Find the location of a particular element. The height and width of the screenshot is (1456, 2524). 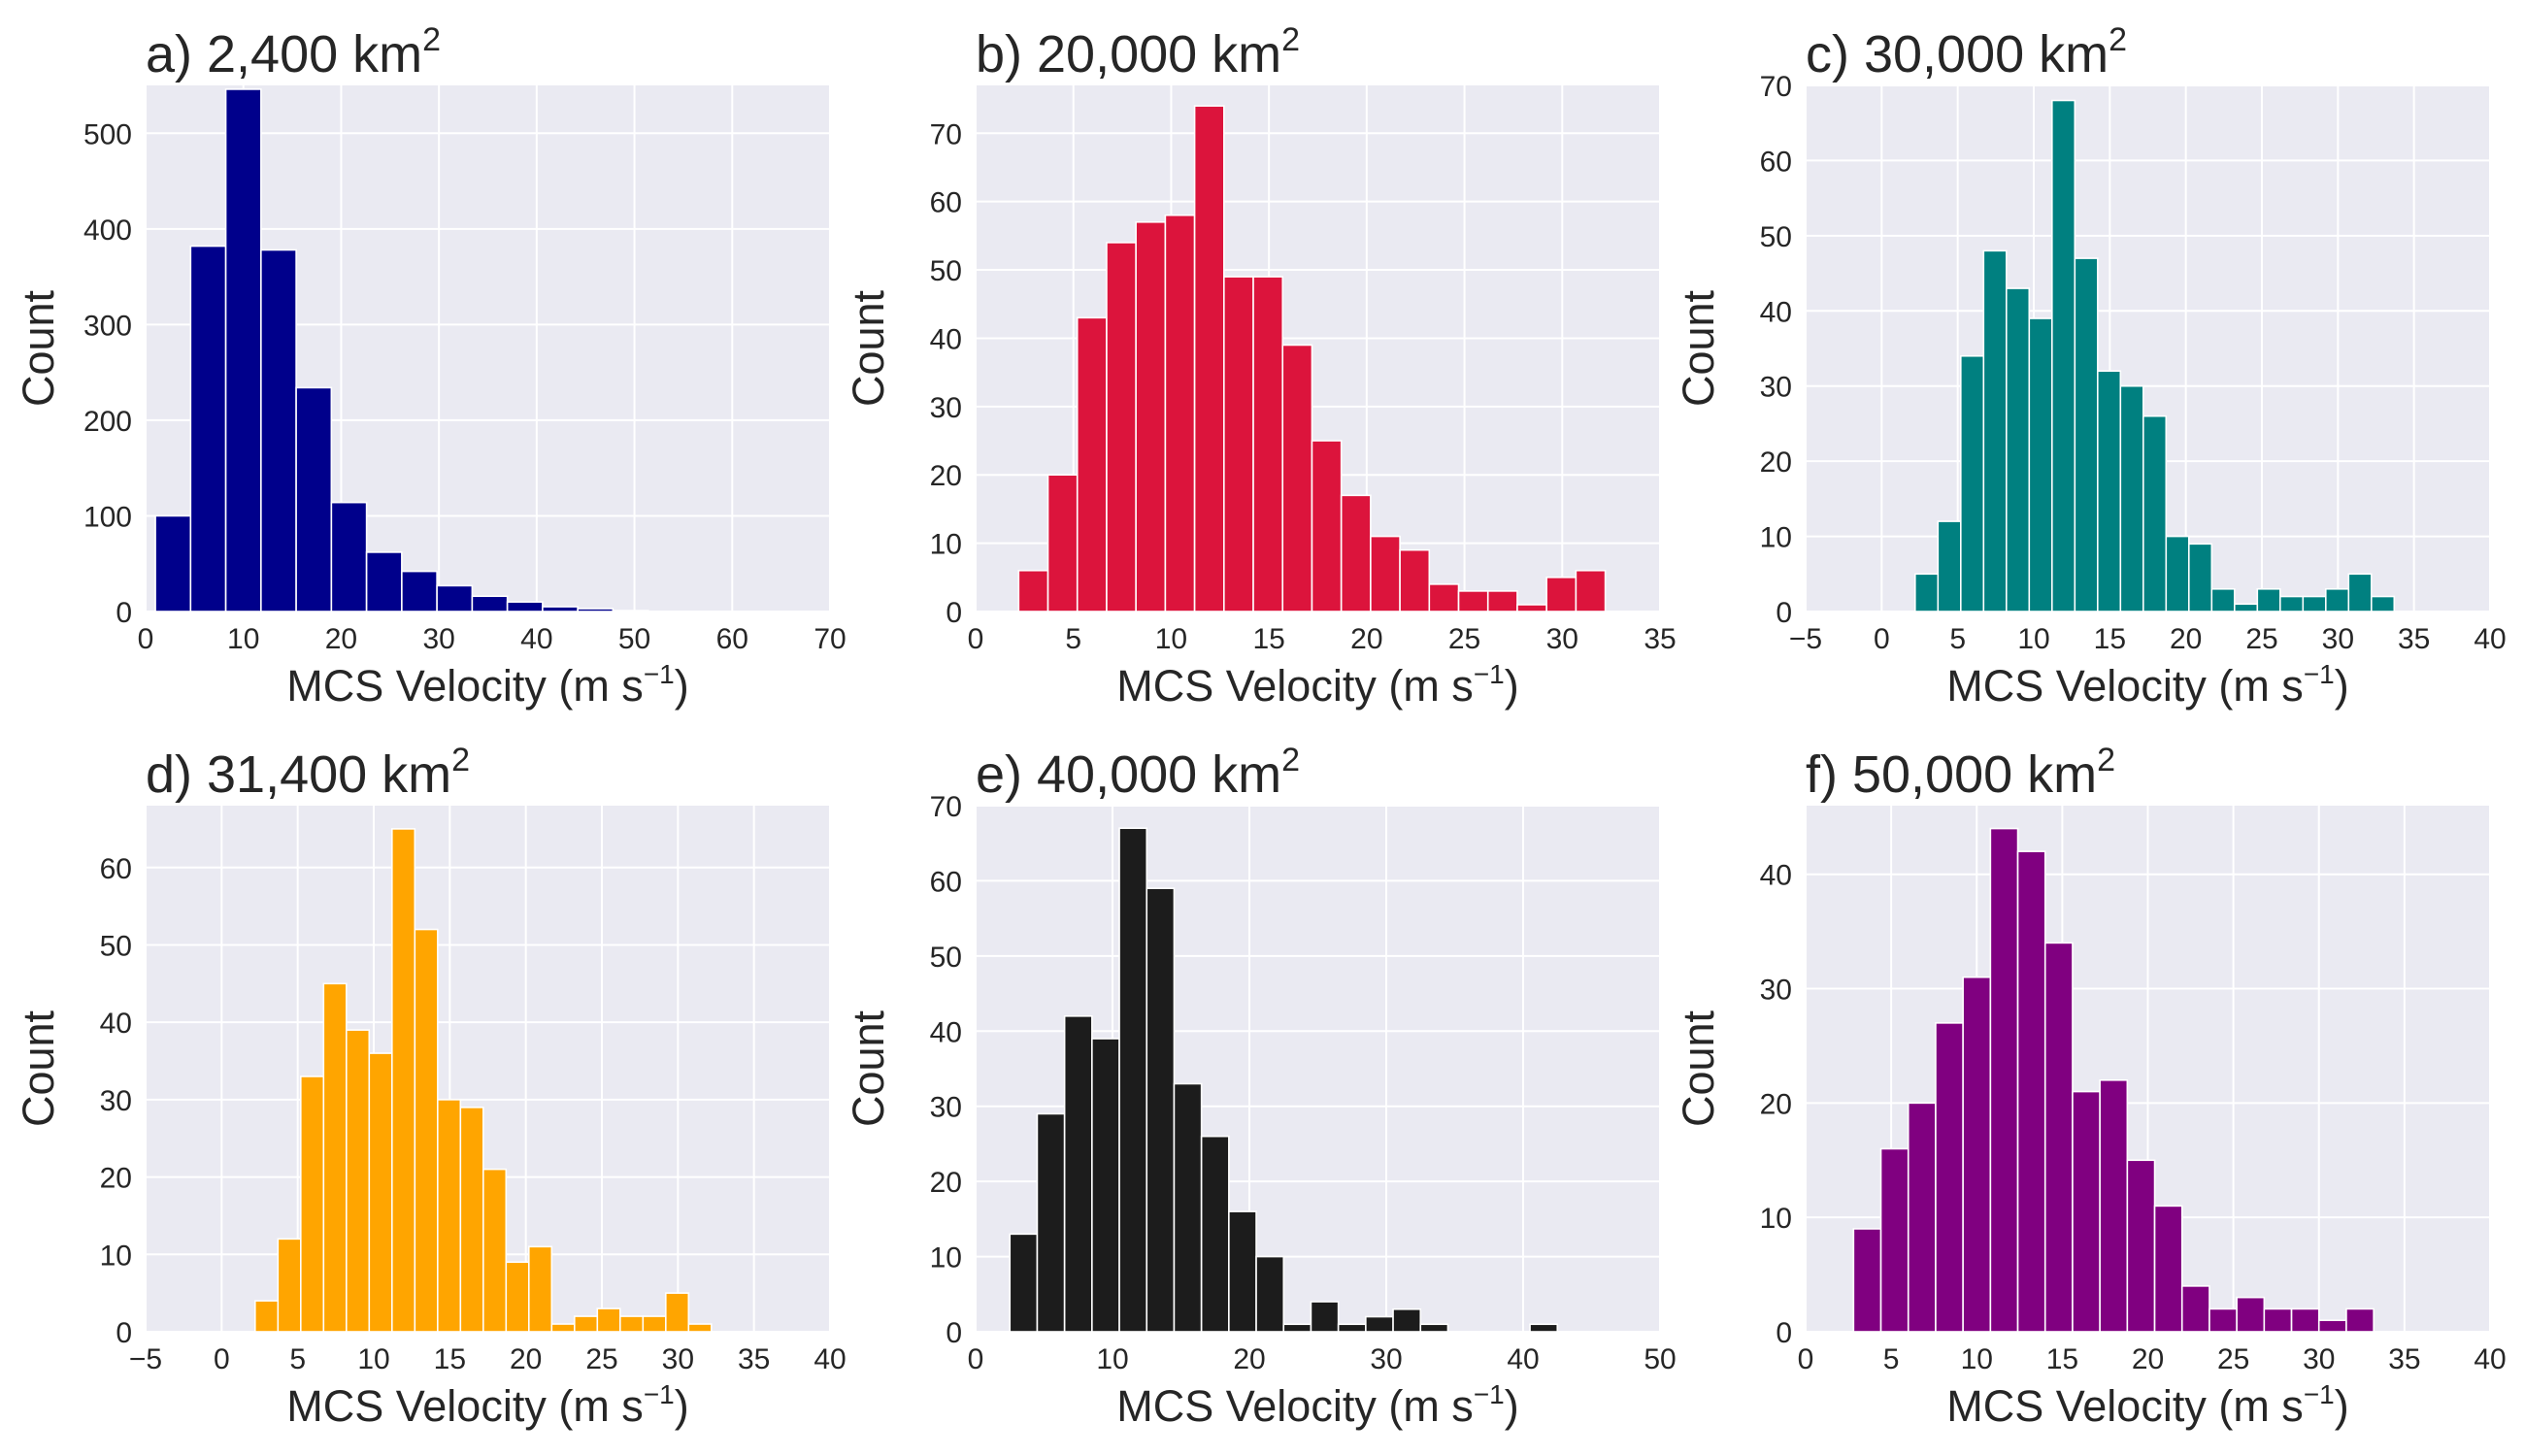

y-tick-label: 500 is located at coordinates (107, 134).